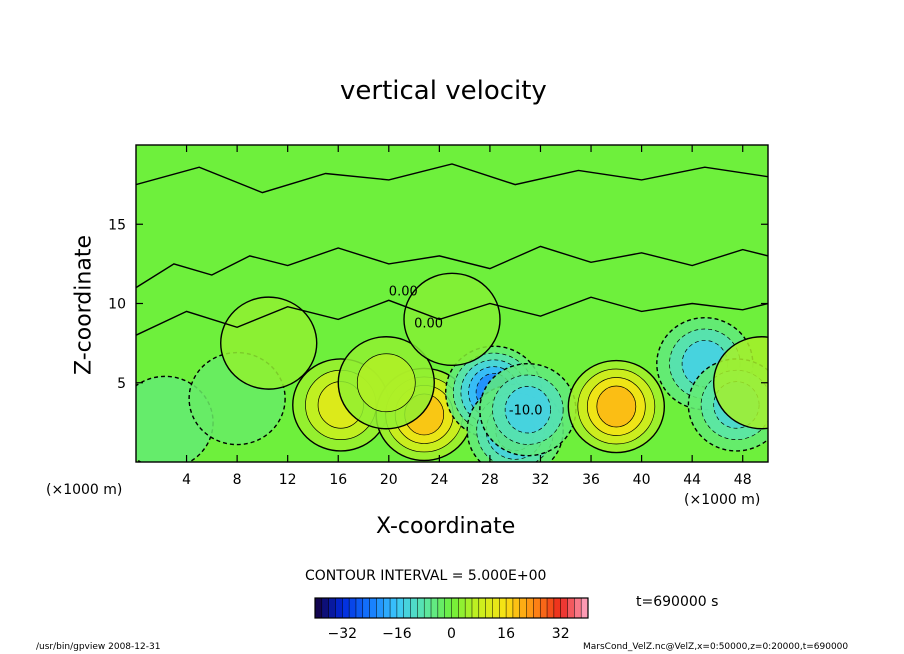 The height and width of the screenshot is (654, 904). What do you see at coordinates (506, 634) in the screenshot?
I see `colorbar-tick-label: 16` at bounding box center [506, 634].